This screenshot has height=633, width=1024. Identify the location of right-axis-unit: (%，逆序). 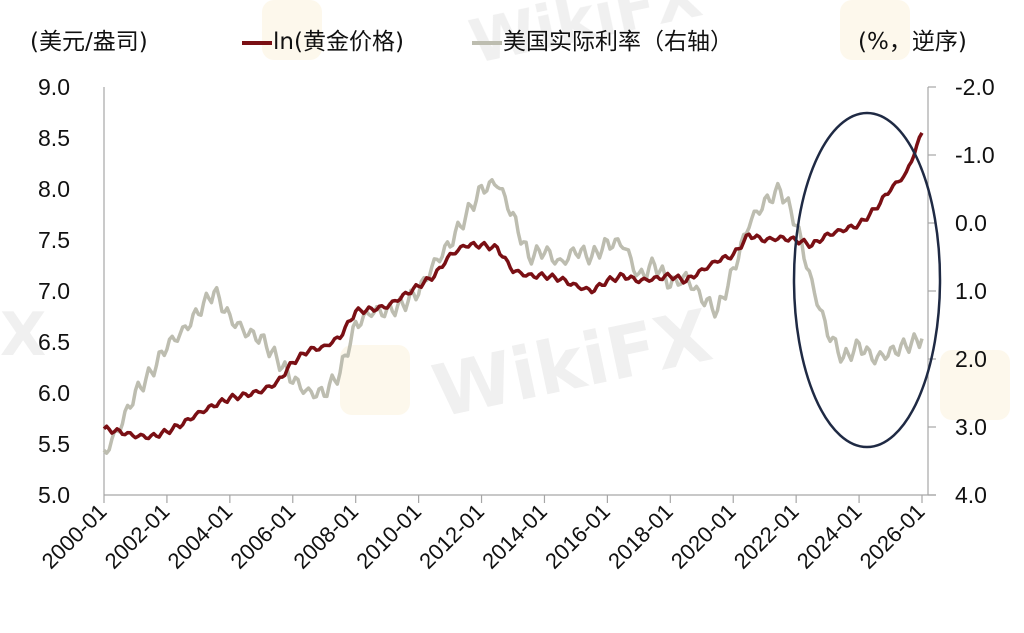
(912, 42).